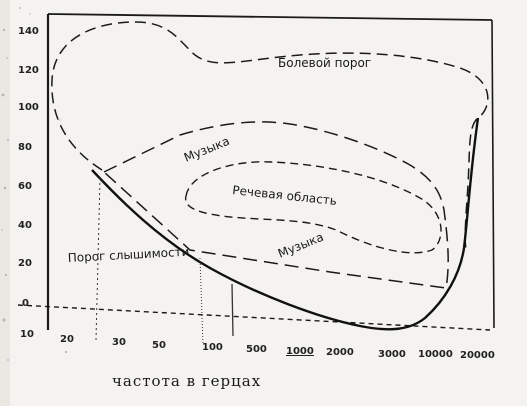 This screenshot has height=406, width=527. What do you see at coordinates (324, 63) in the screenshot?
I see `pain-threshold-label: Болевой порог` at bounding box center [324, 63].